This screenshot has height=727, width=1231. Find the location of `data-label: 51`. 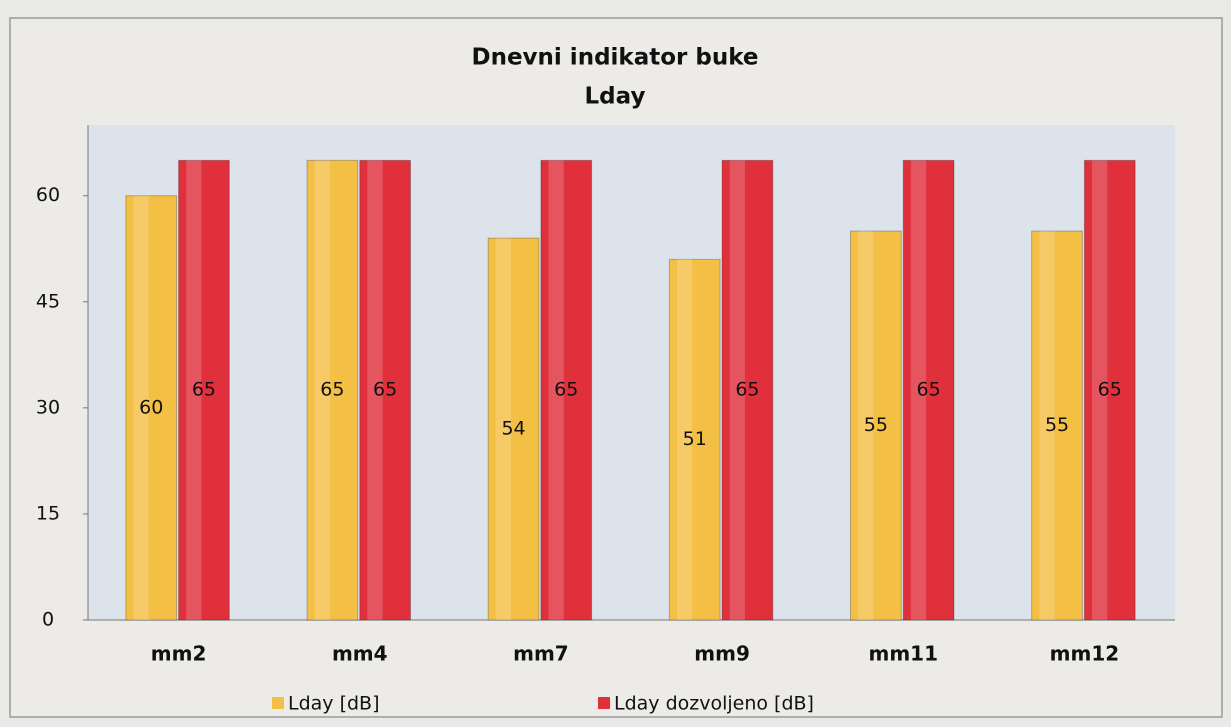

data-label: 51 is located at coordinates (695, 439).